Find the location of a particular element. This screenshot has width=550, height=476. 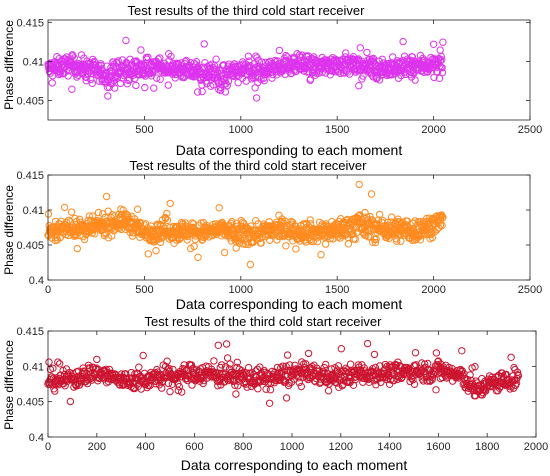

series-points is located at coordinates (245, 69).